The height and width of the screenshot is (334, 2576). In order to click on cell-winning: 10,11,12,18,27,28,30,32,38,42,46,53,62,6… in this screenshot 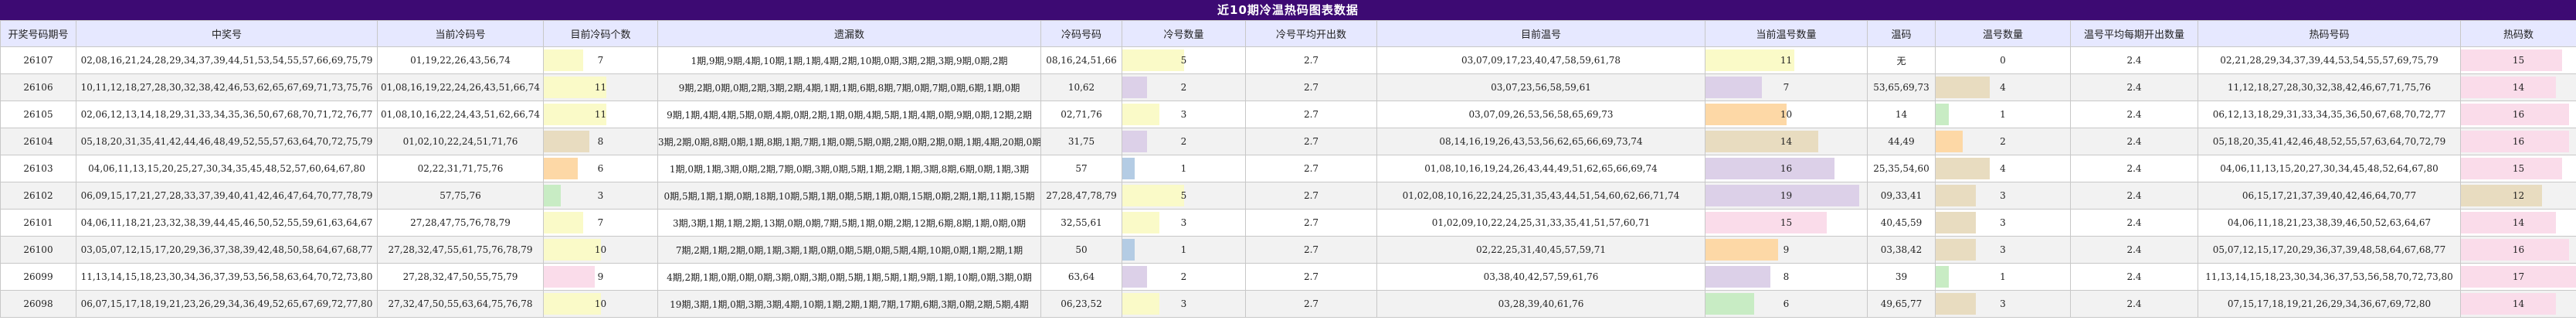, I will do `click(227, 87)`.